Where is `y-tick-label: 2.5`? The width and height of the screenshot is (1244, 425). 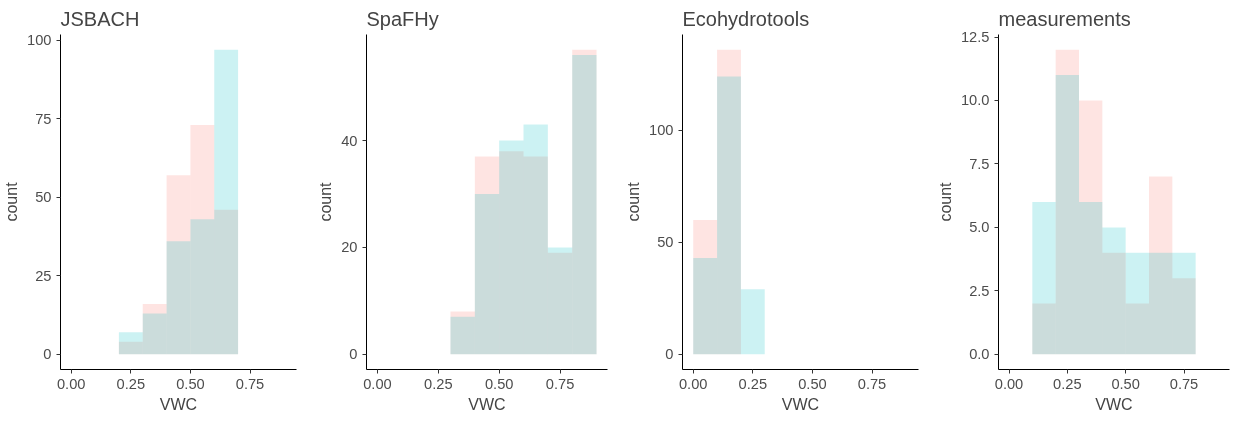 y-tick-label: 2.5 is located at coordinates (979, 290).